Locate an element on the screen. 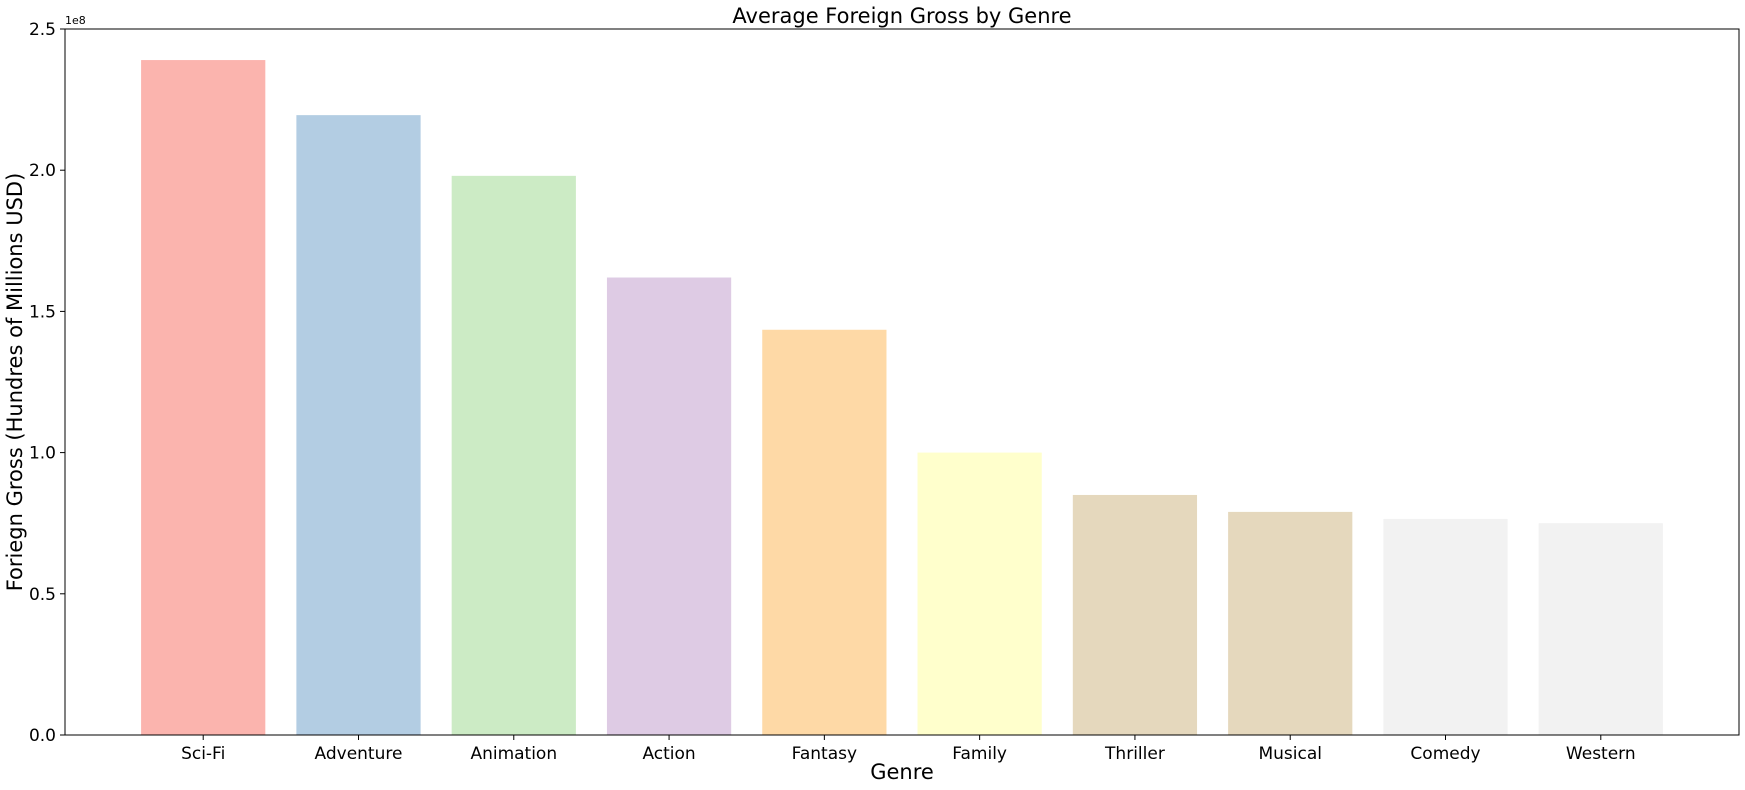 Image resolution: width=1745 pixels, height=790 pixels. bar-animation is located at coordinates (513, 455).